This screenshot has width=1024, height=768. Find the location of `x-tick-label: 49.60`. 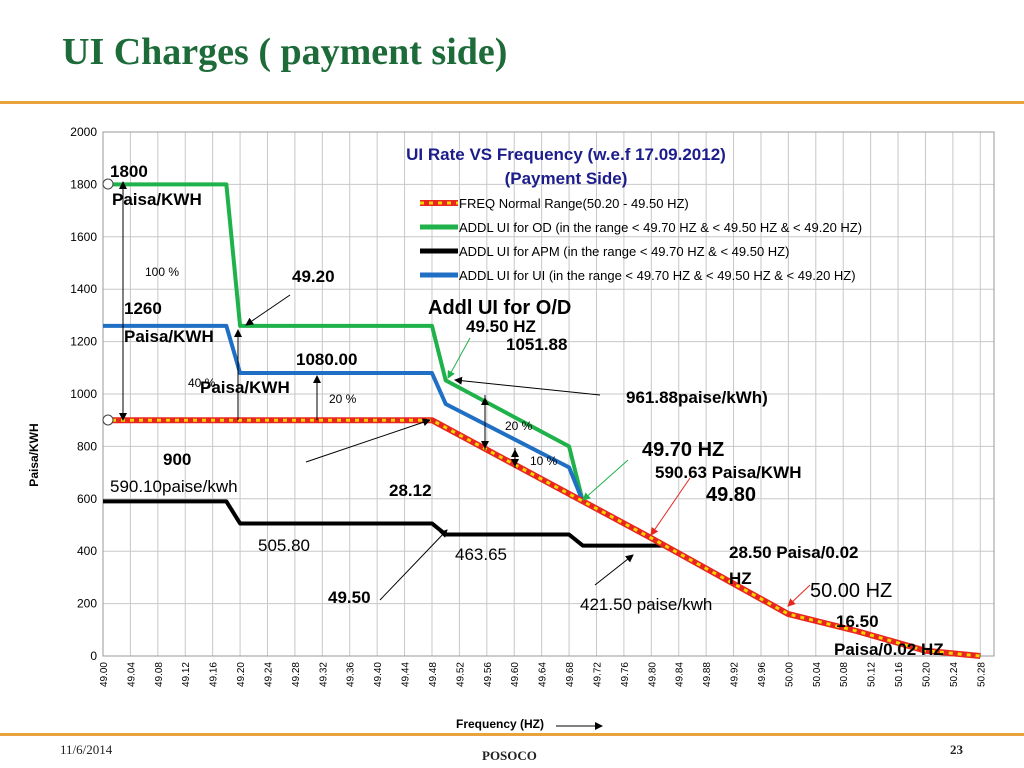

x-tick-label: 49.60 is located at coordinates (515, 674).